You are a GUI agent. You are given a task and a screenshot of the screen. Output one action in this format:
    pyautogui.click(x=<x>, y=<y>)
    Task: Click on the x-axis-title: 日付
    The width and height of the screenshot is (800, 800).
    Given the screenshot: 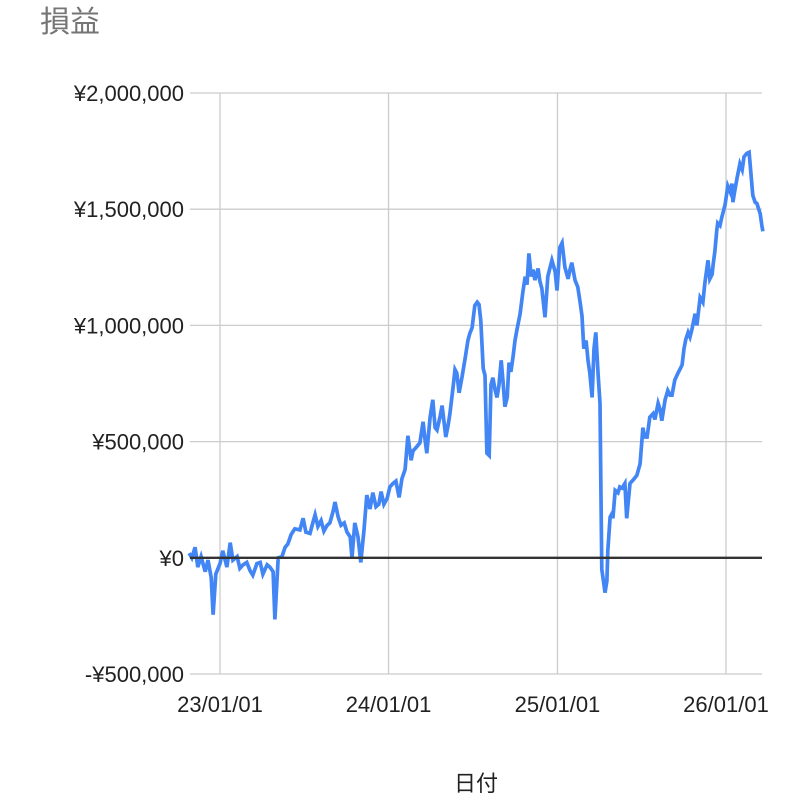 What is the action you would take?
    pyautogui.click(x=476, y=783)
    